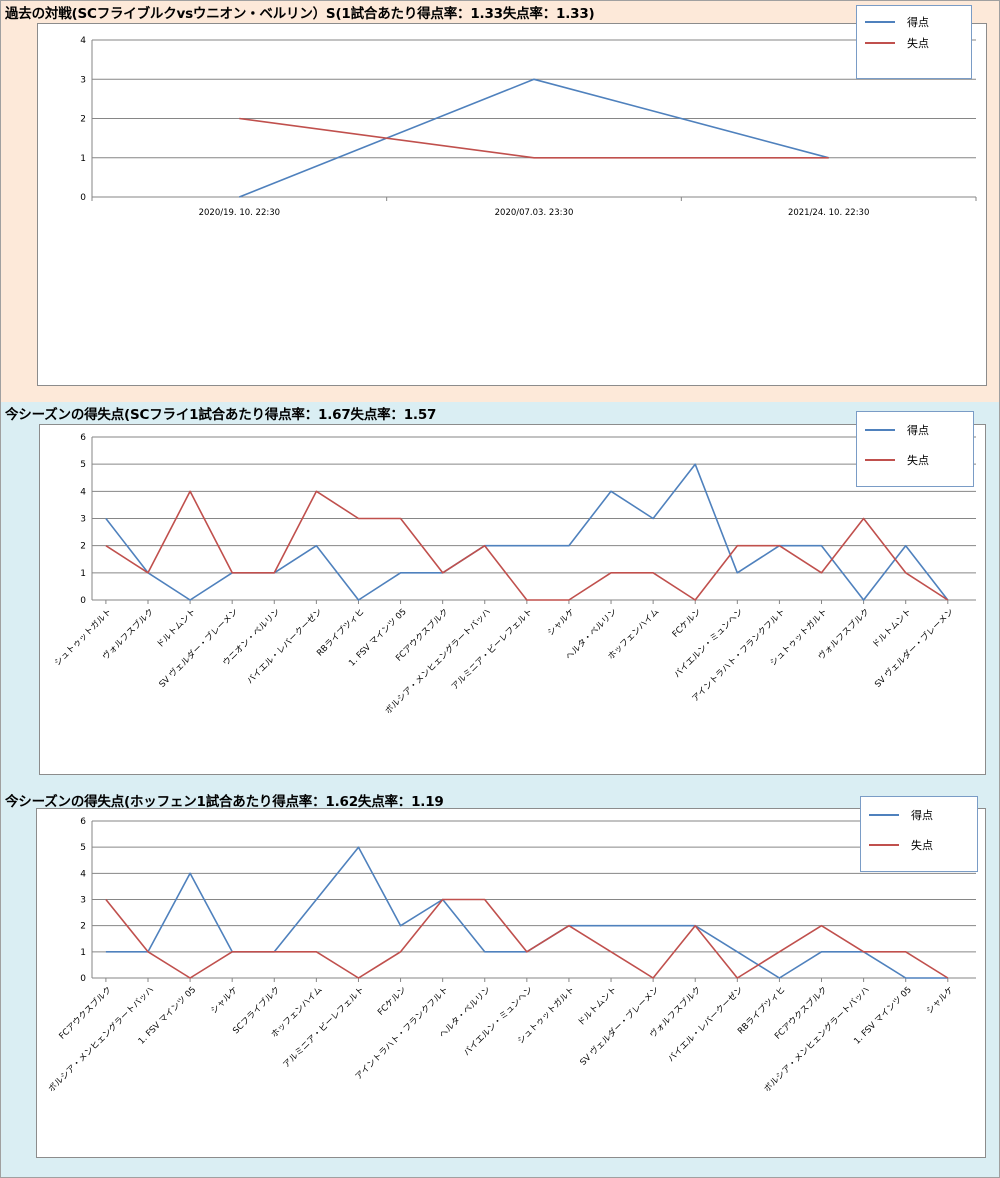 The image size is (1000, 1178). Describe the element at coordinates (402, 1033) in the screenshot. I see `x-tick-label: アイントラハト・フランクフルト` at that location.